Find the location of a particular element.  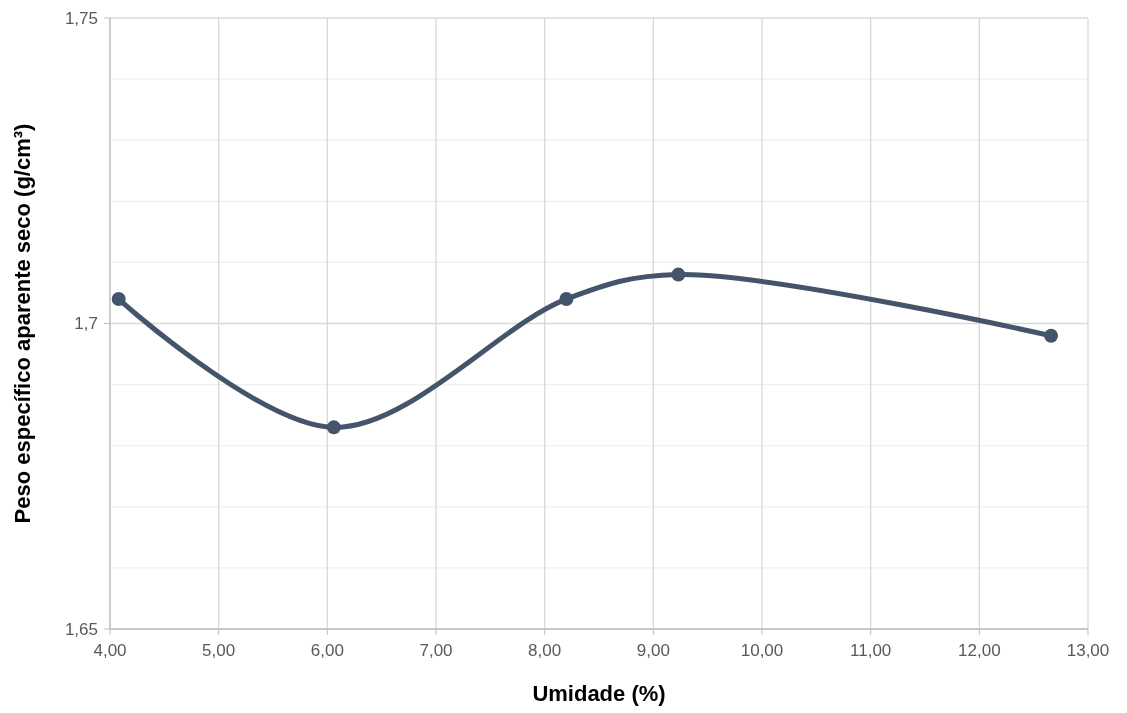

x-tick-label: 5,00 is located at coordinates (219, 650).